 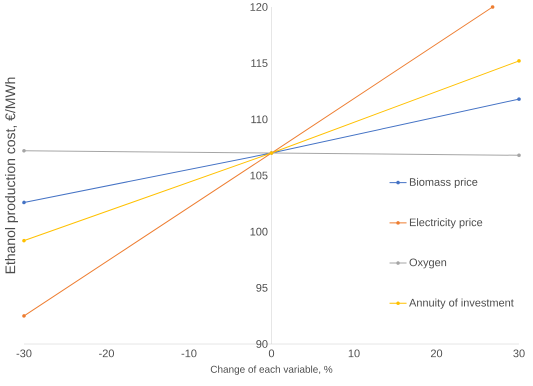 I want to click on legend-label: Electricity price, so click(x=446, y=223).